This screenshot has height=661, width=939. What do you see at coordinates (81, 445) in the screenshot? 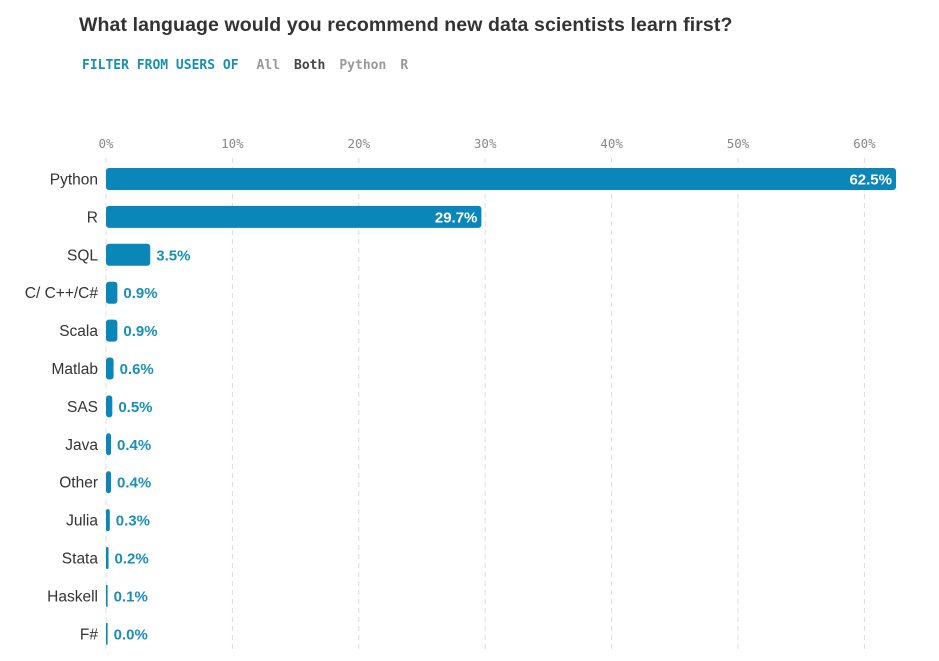
I see `category-label: Java` at bounding box center [81, 445].